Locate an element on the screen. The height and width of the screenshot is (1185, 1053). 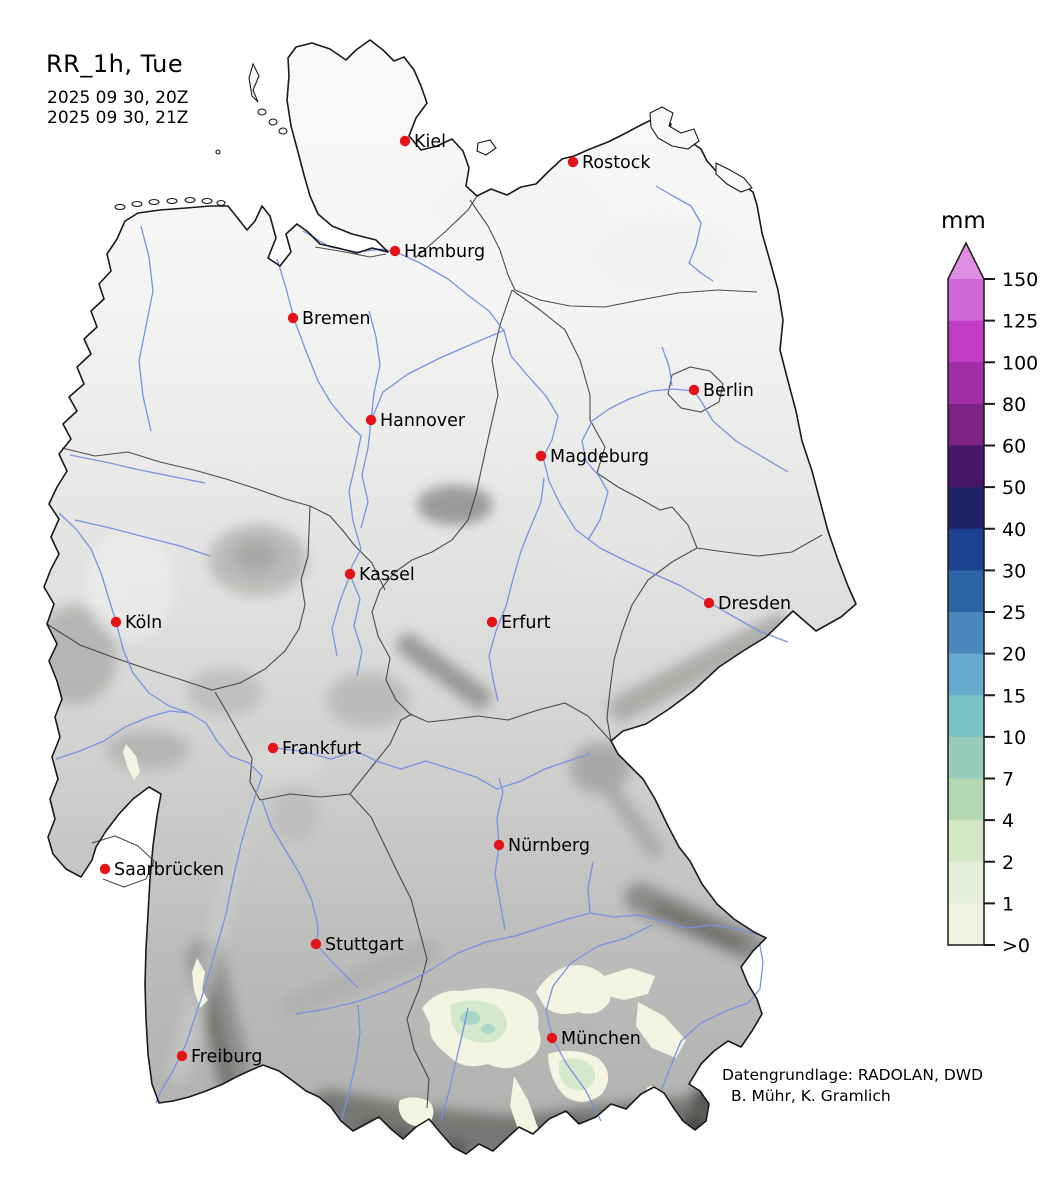
city-marker: Frankfurt is located at coordinates (314, 749).